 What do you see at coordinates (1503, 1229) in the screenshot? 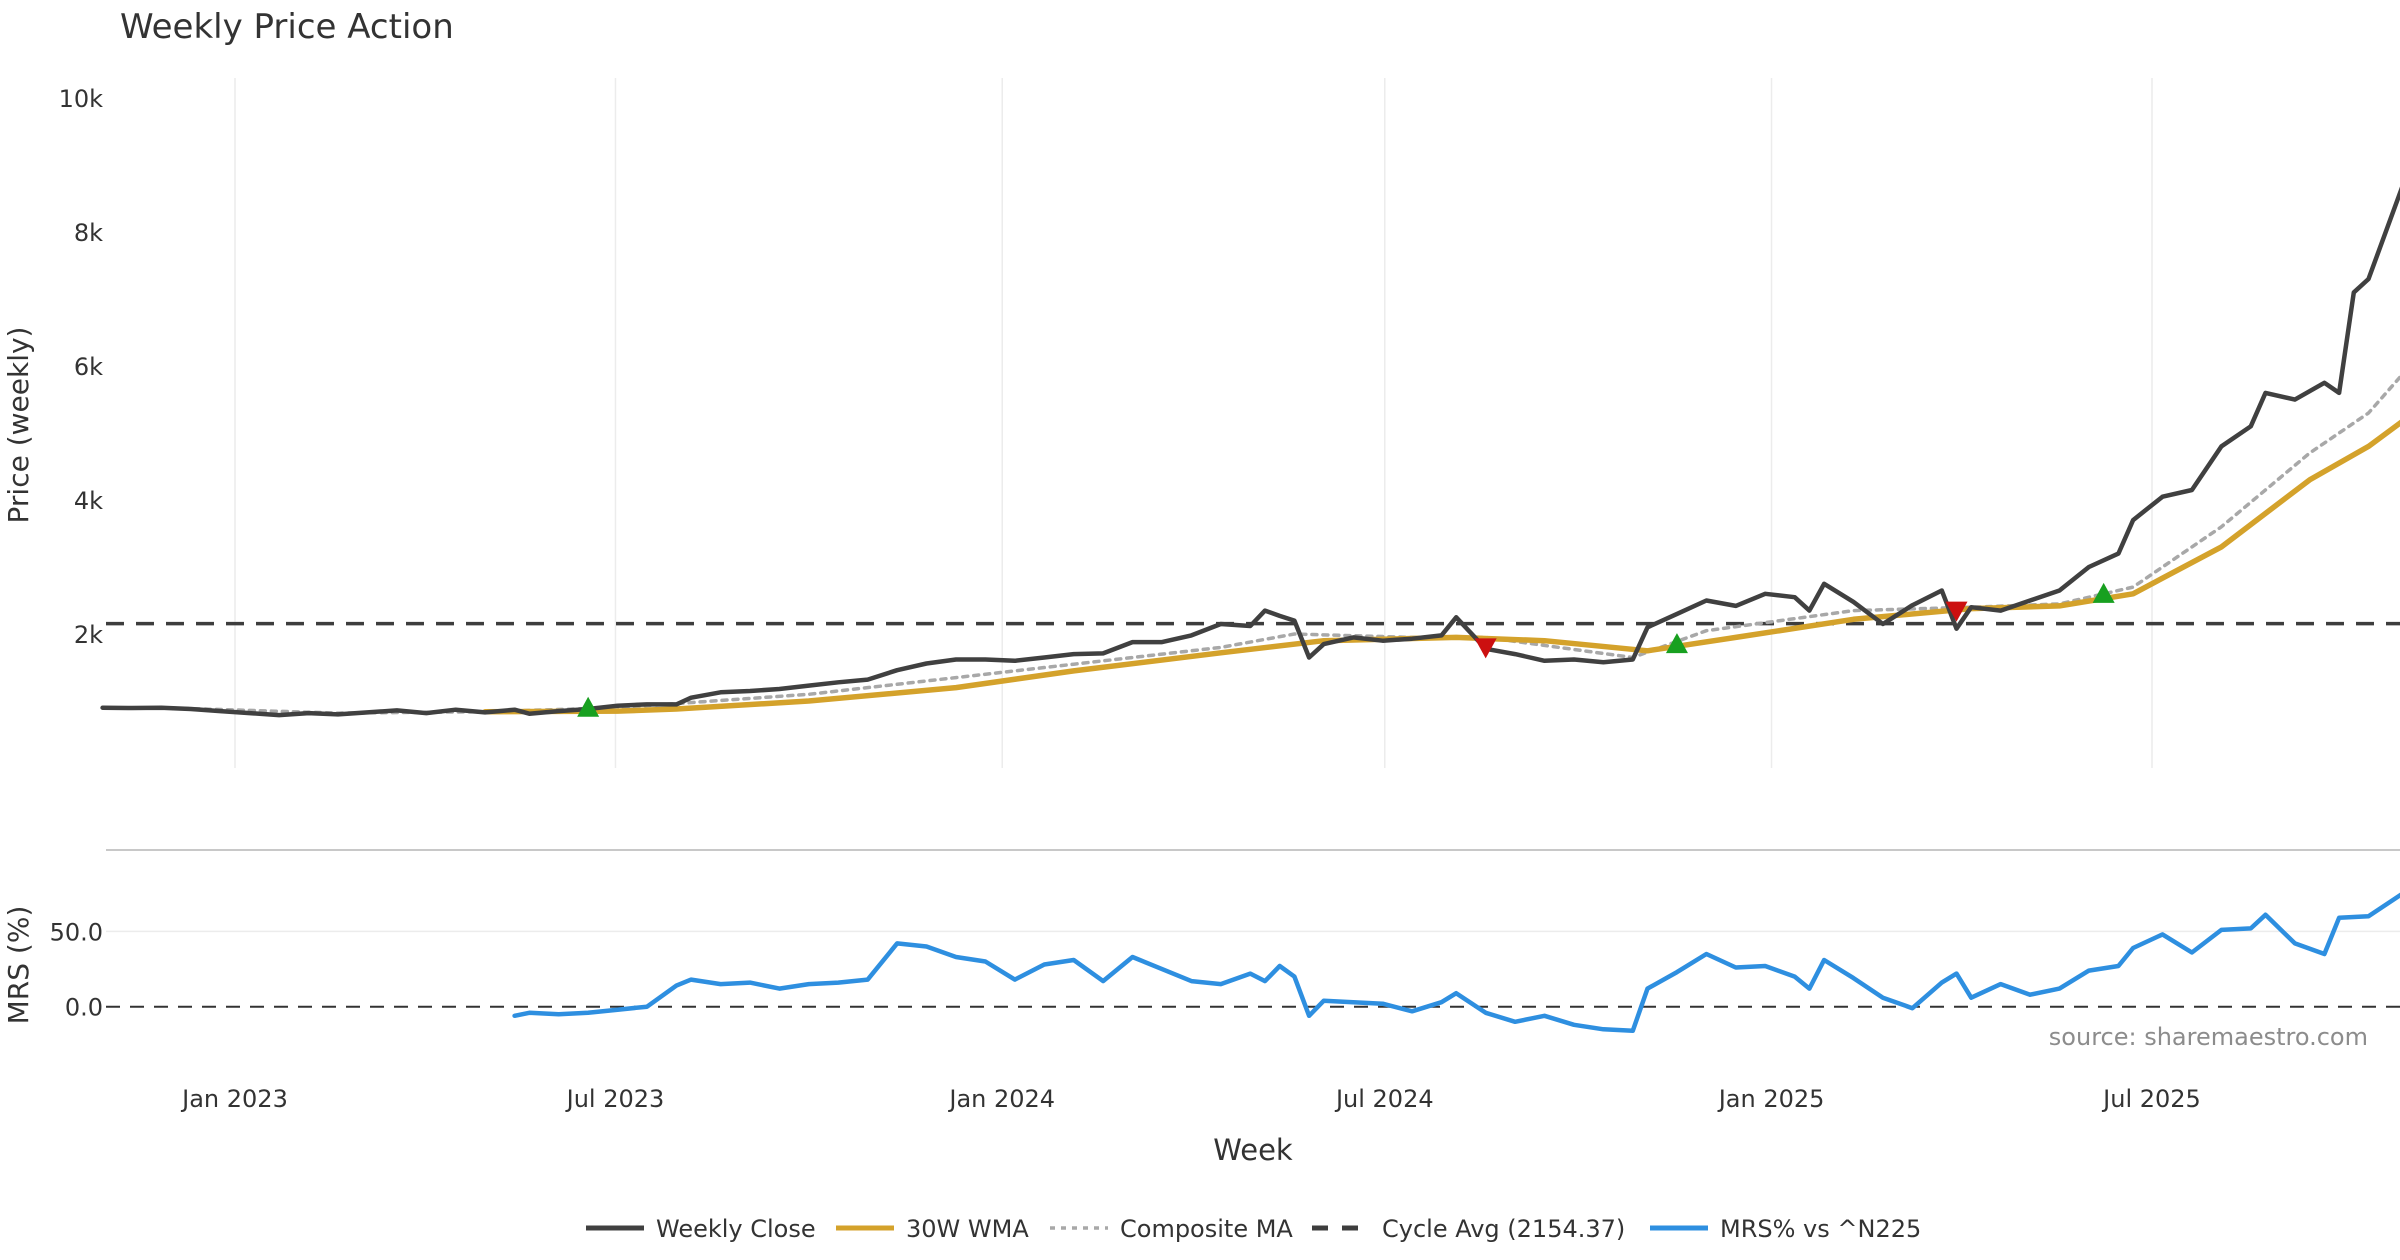
I see `legend-label: Cycle Avg (2154.37)` at bounding box center [1503, 1229].